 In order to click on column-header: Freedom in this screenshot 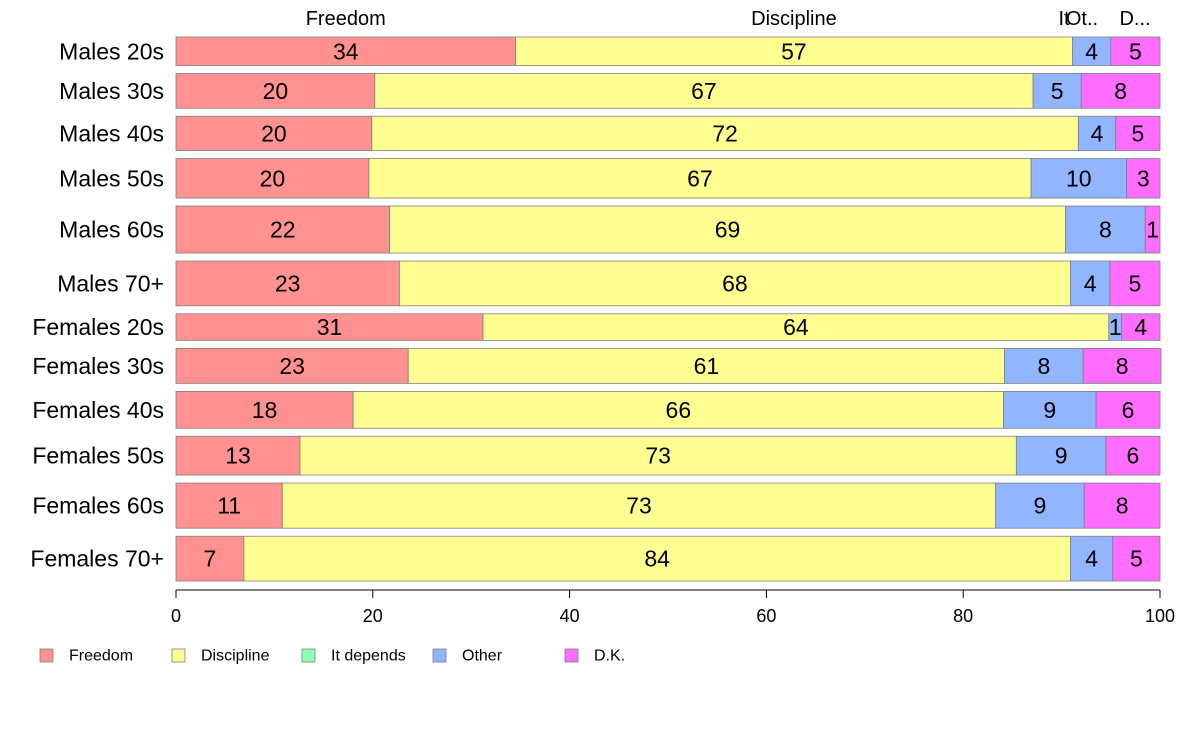, I will do `click(346, 19)`.